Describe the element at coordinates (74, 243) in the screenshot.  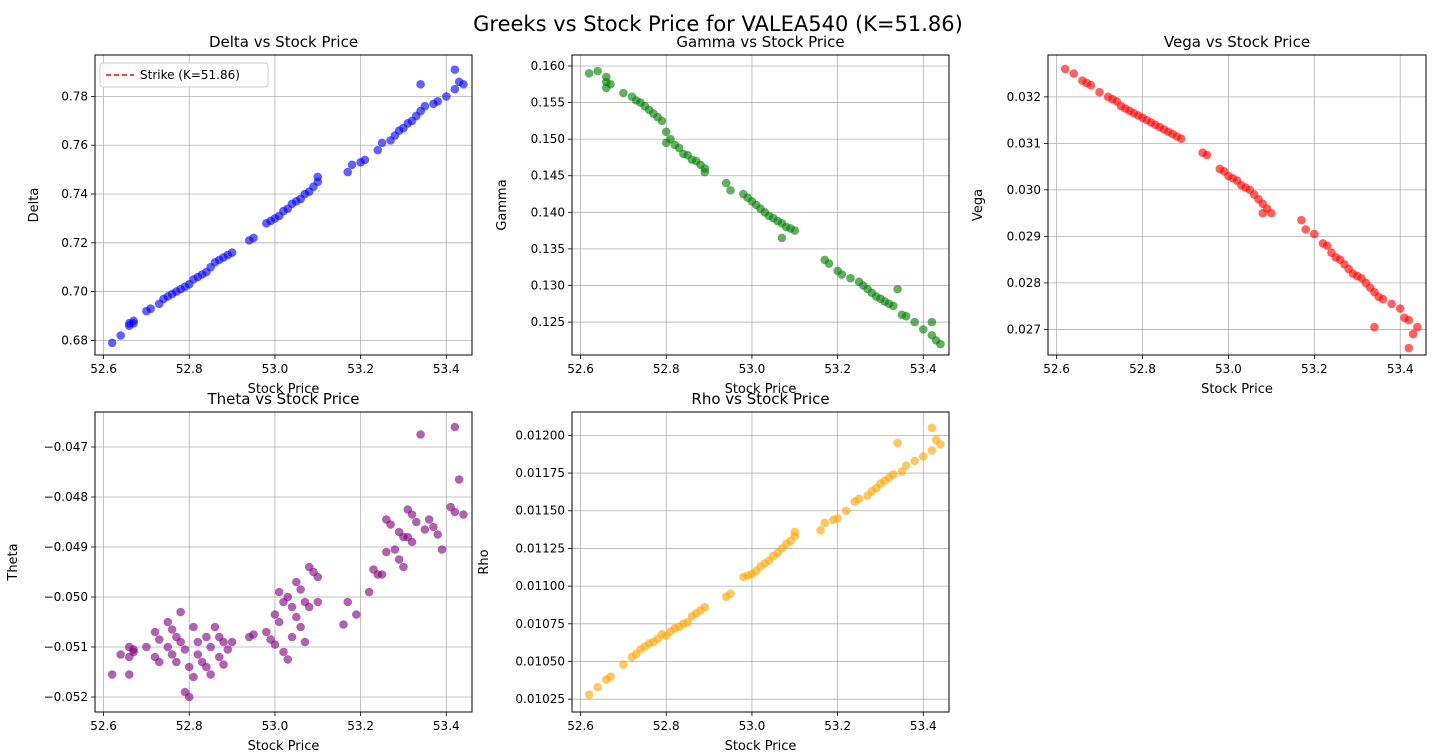
I see `y-tick-label: 0.72` at that location.